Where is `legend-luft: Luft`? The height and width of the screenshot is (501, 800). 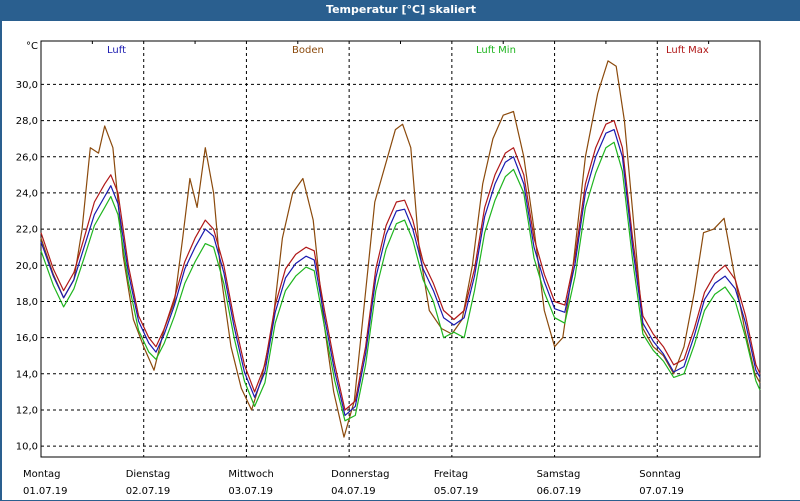 legend-luft: Luft is located at coordinates (116, 50).